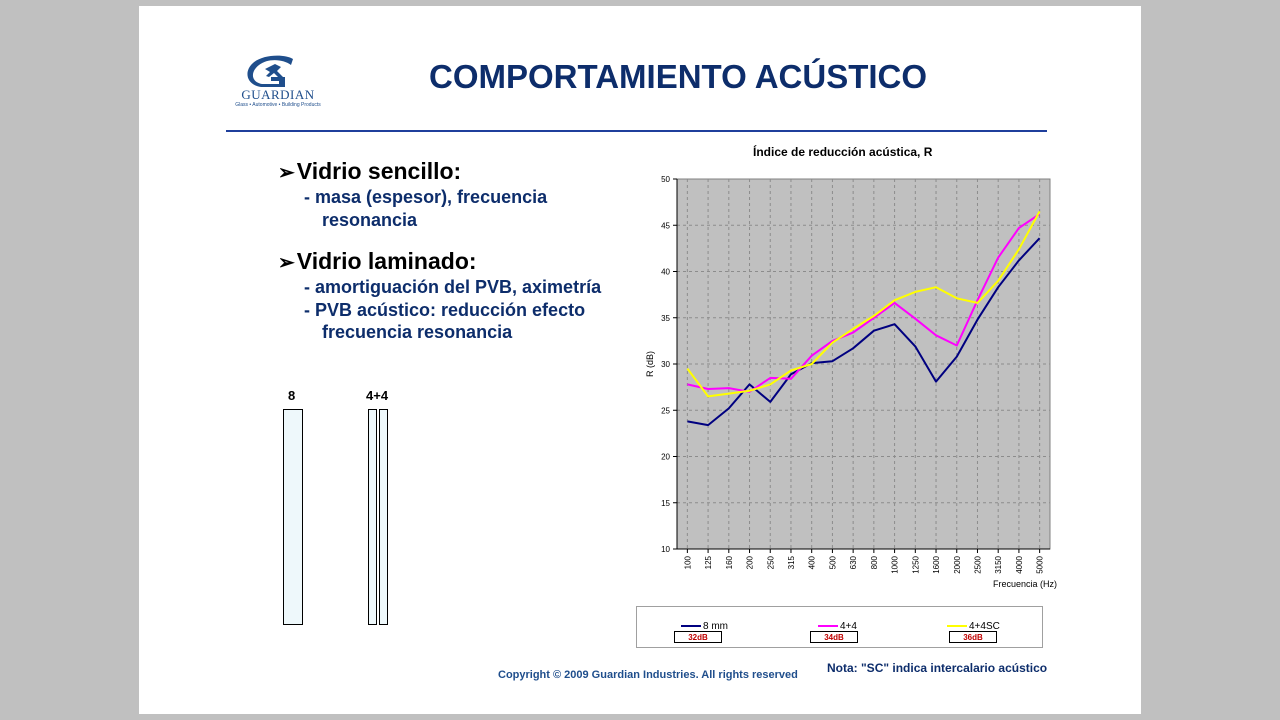 The image size is (1280, 720). Describe the element at coordinates (636, 131) in the screenshot. I see `title-divider` at that location.